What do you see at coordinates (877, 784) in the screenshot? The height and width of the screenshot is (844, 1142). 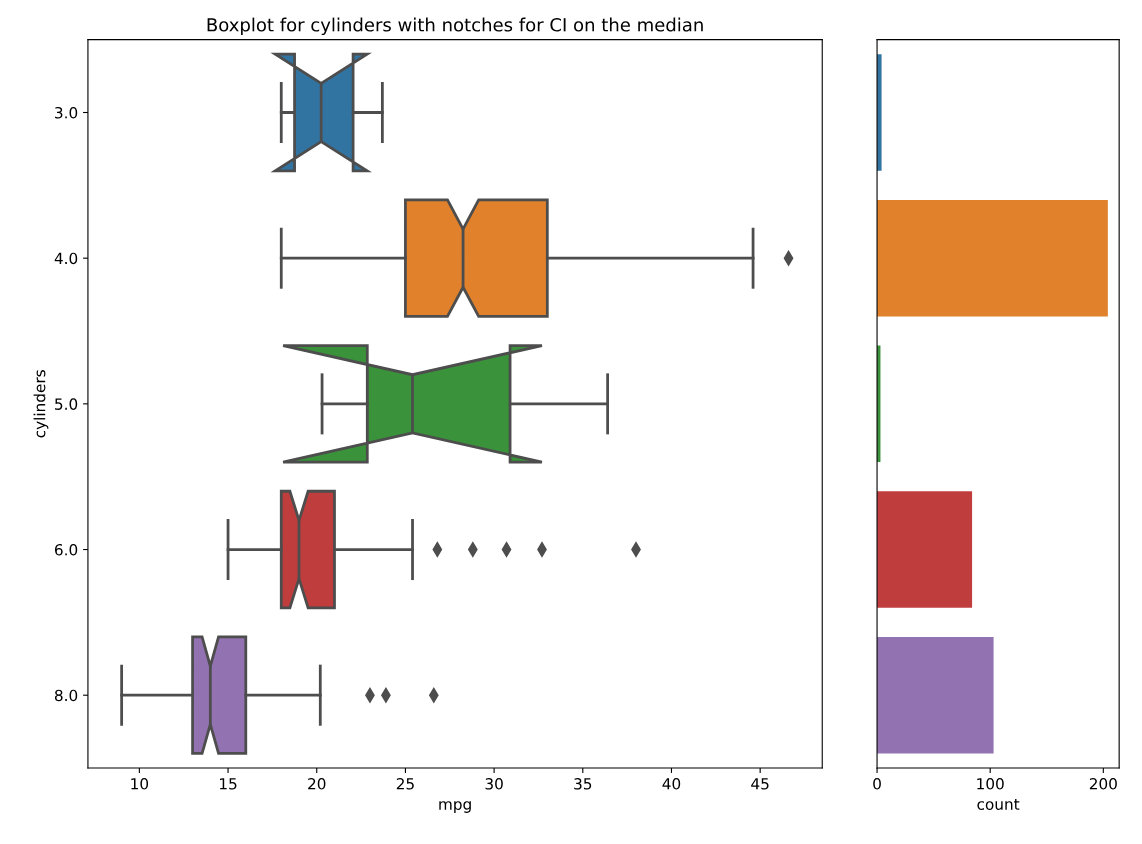 I see `x-tick-label: 0` at bounding box center [877, 784].